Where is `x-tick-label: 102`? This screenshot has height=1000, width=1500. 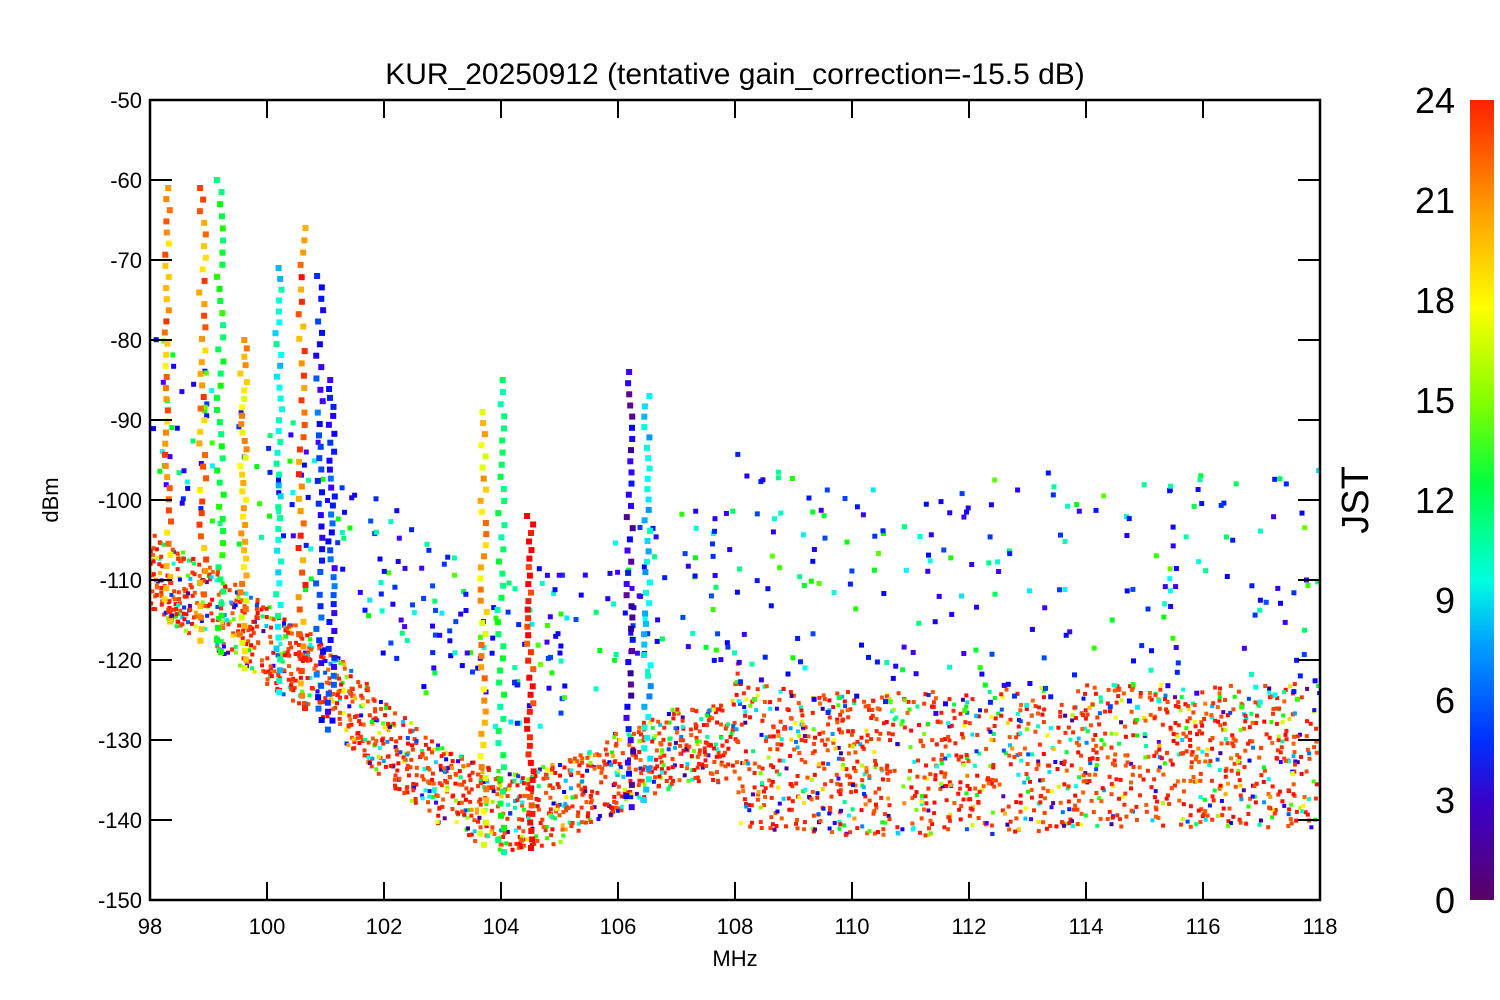 x-tick-label: 102 is located at coordinates (384, 926).